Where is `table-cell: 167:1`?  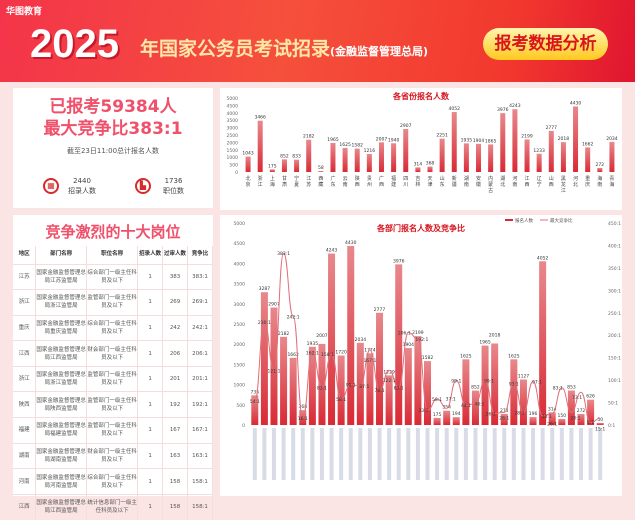
table-cell: 167:1 is located at coordinates (200, 430).